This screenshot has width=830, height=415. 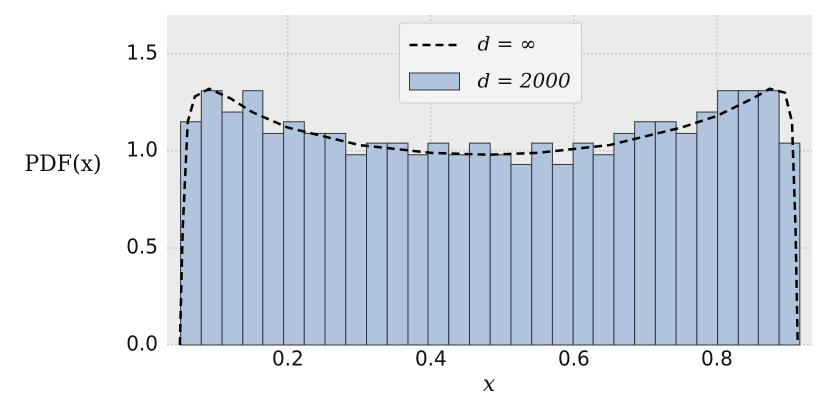 I want to click on x-tick-label: 0.8, so click(x=717, y=359).